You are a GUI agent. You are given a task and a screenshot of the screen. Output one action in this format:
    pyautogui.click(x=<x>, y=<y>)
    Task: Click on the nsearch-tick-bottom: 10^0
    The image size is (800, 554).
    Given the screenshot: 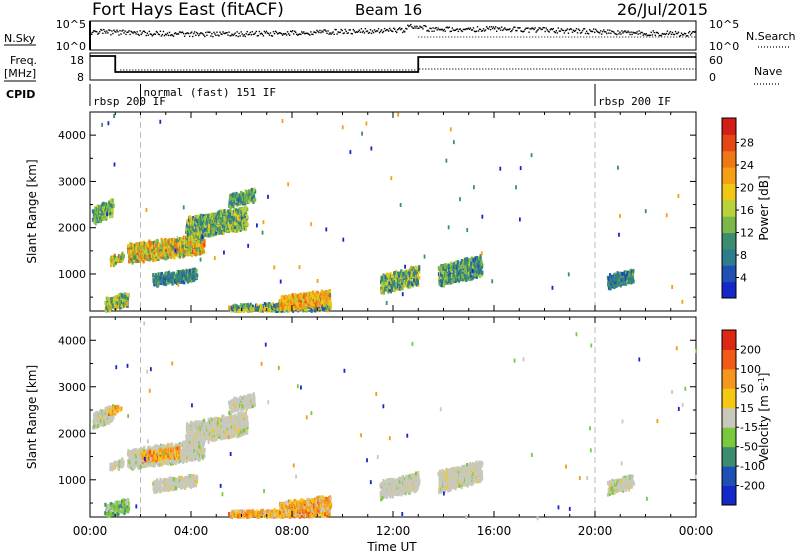 What is the action you would take?
    pyautogui.click(x=724, y=46)
    